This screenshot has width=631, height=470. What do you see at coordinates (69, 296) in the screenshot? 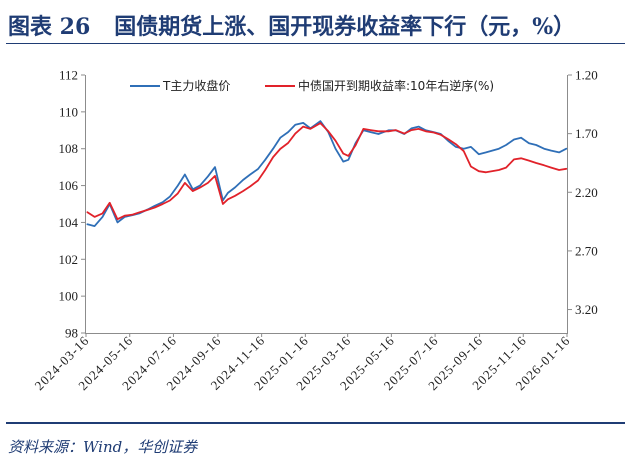
I see `left-tick-label: 100` at bounding box center [69, 296].